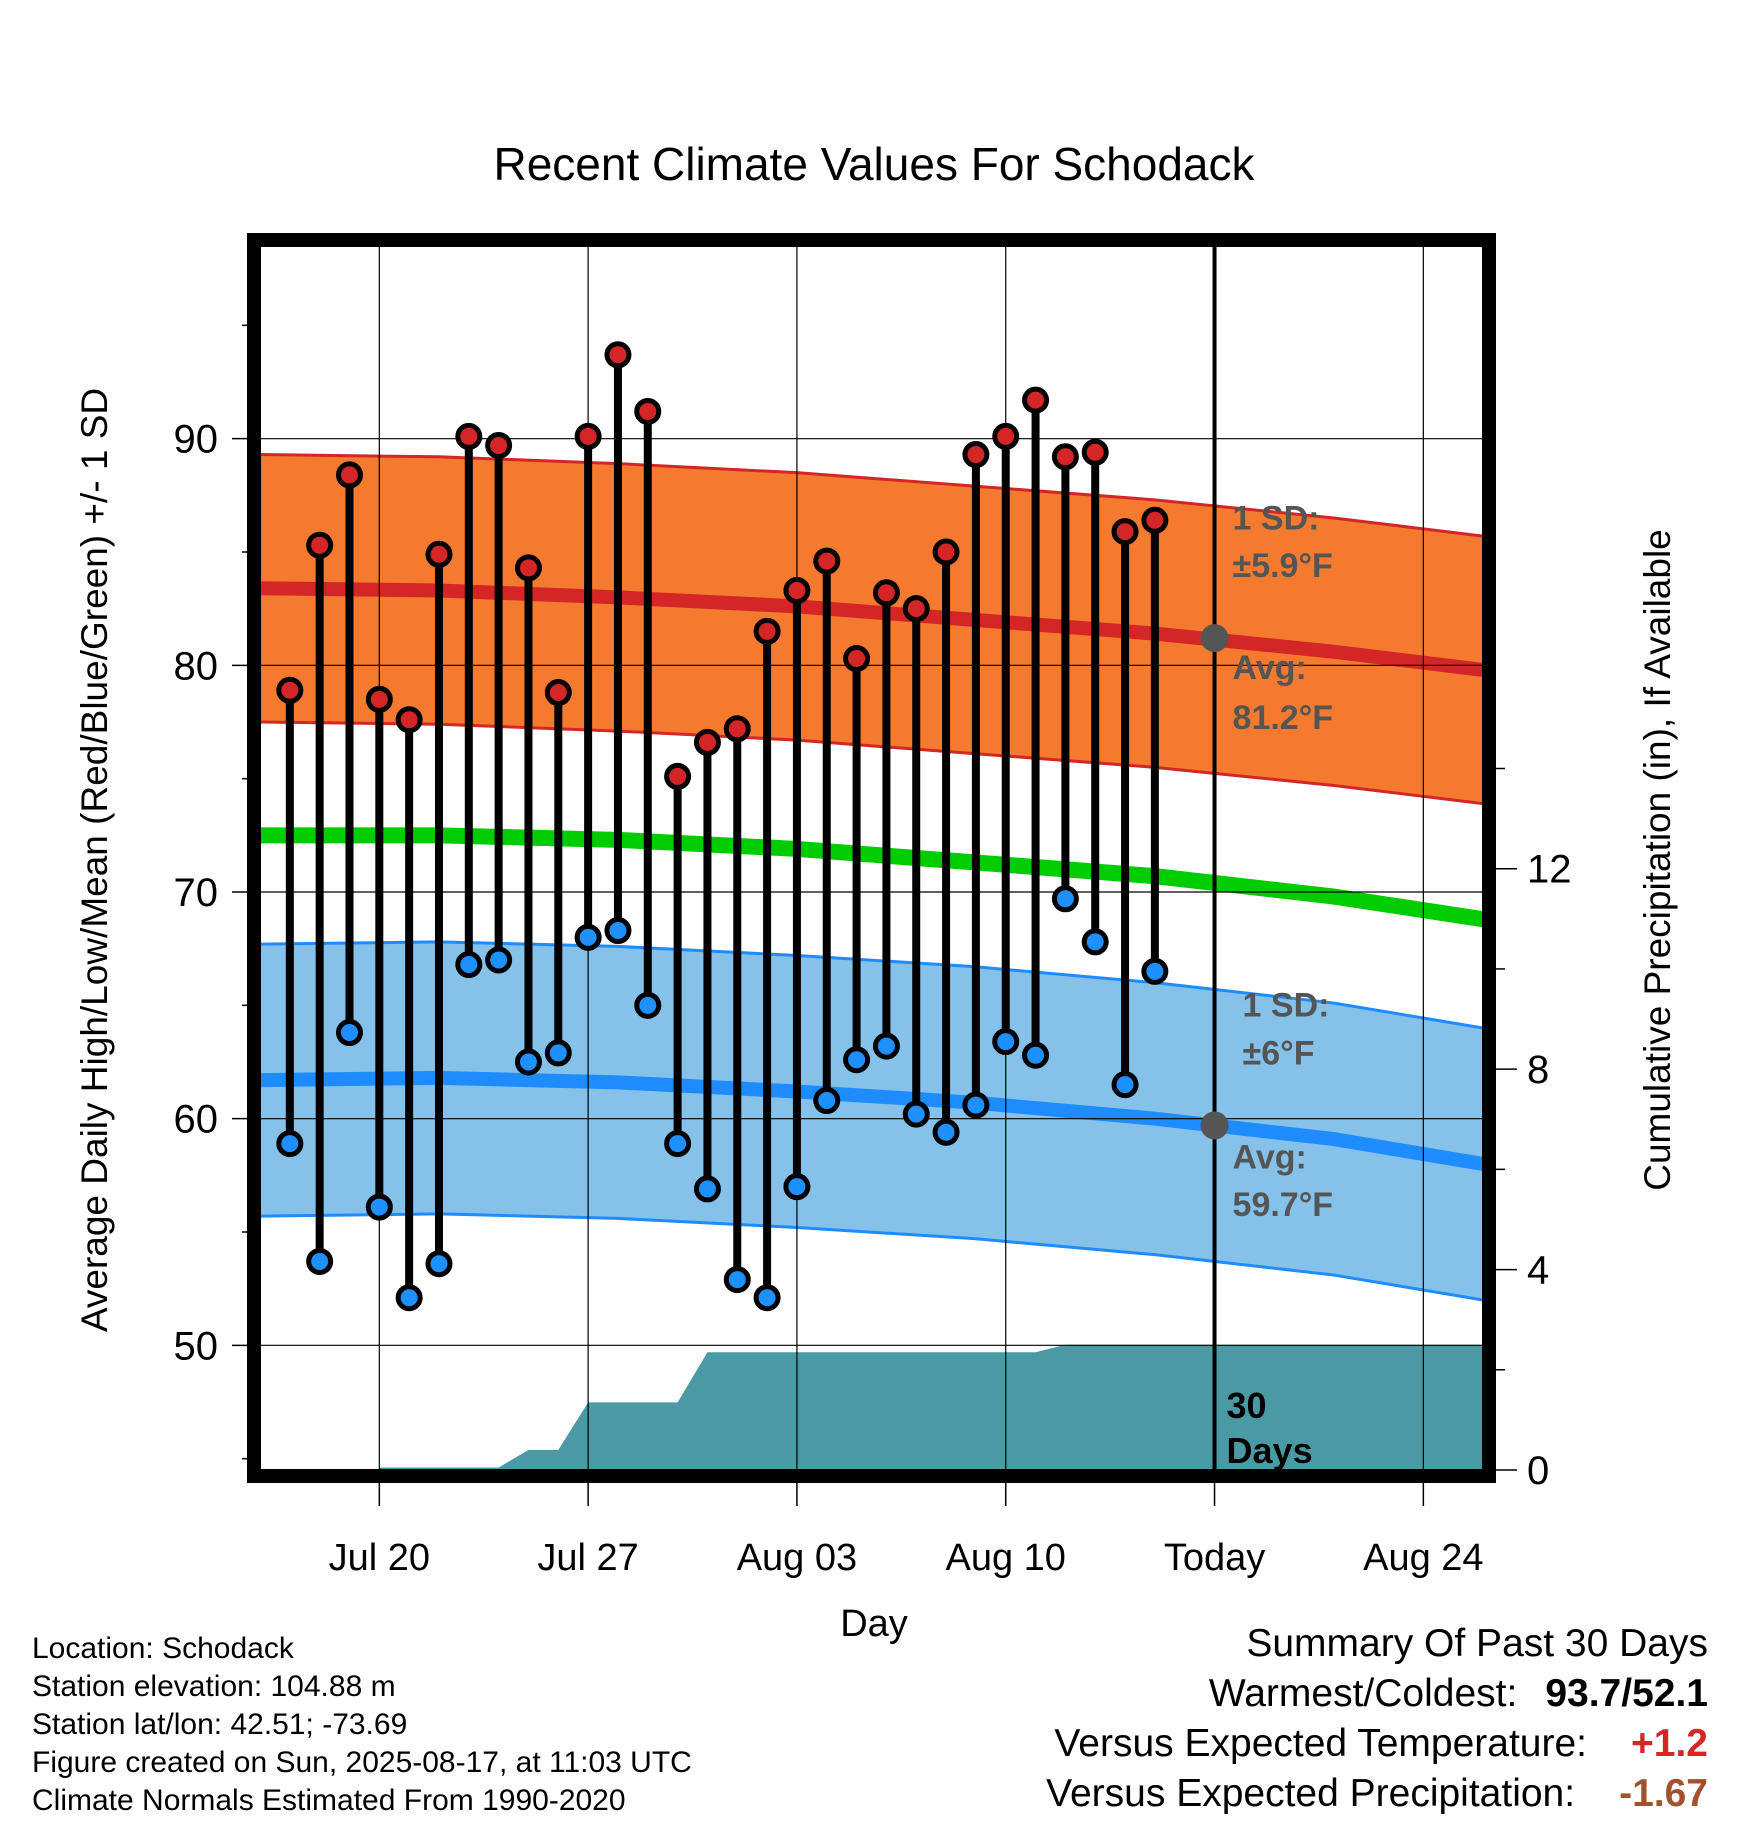 The height and width of the screenshot is (1828, 1748). What do you see at coordinates (797, 1558) in the screenshot?
I see `x-tick-label: Aug 03` at bounding box center [797, 1558].